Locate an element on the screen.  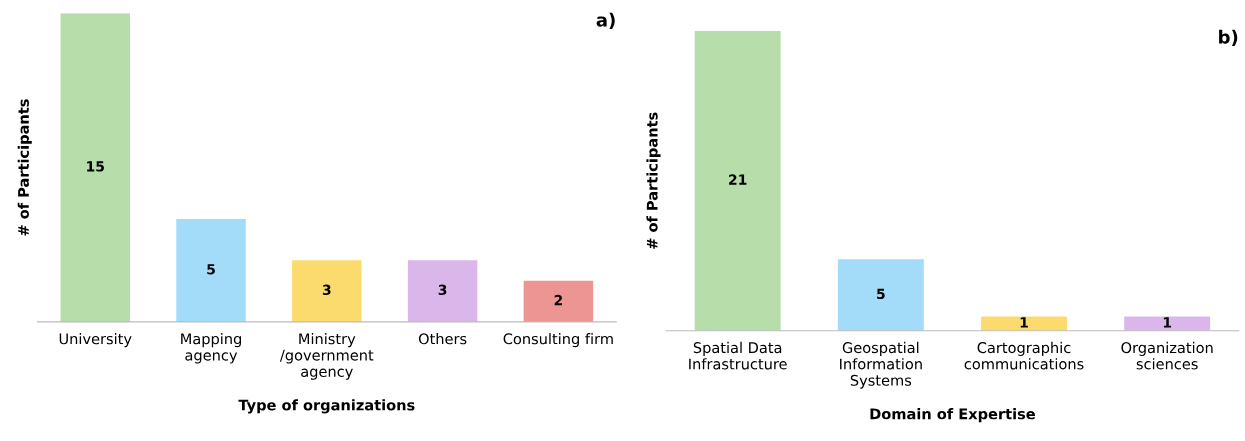
x-tick-label: Geospatial Information Systems is located at coordinates (881, 365).